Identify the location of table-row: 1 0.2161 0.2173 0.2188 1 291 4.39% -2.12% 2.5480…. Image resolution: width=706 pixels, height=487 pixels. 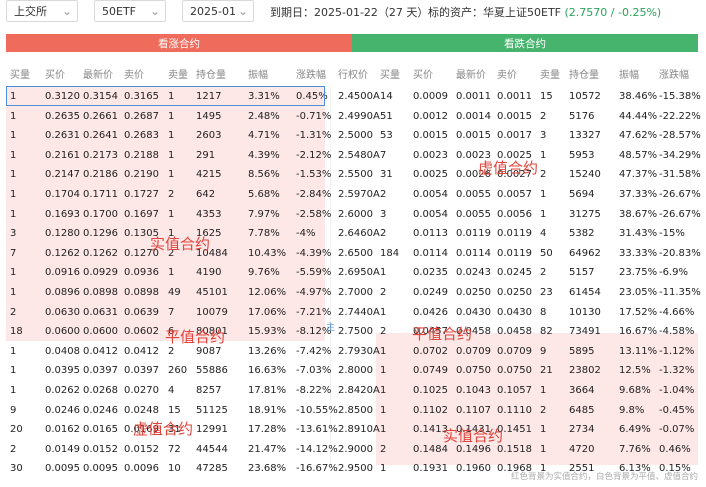
(353, 156).